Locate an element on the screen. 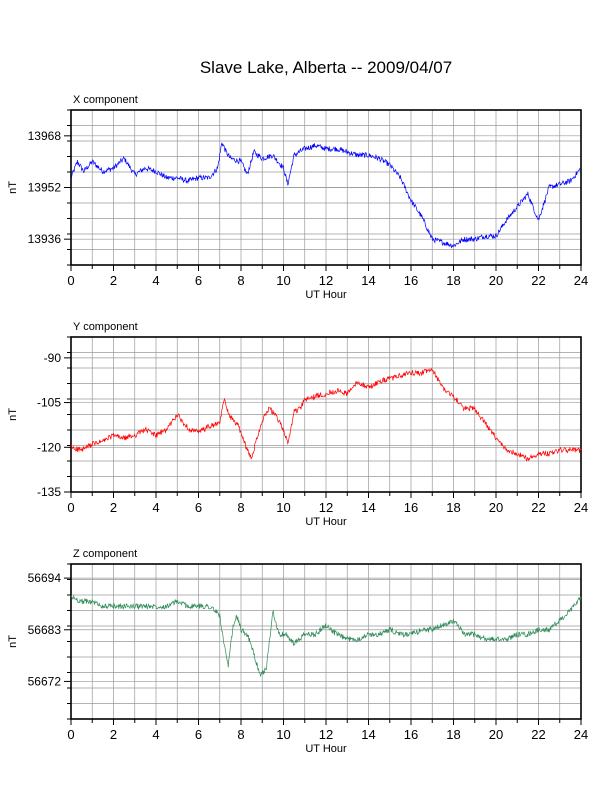 This screenshot has width=612, height=792. y-tick-label: -135 is located at coordinates (49, 492).